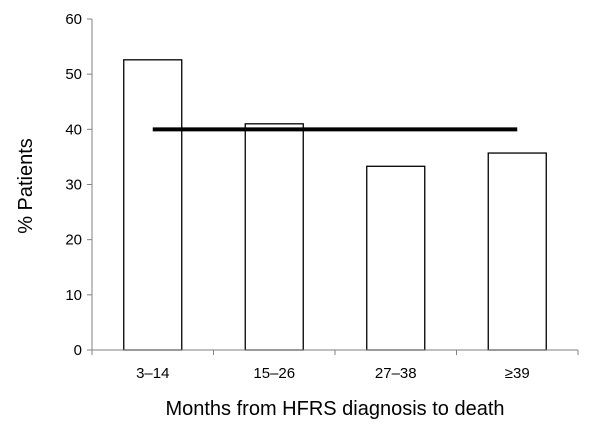 Image resolution: width=600 pixels, height=428 pixels. I want to click on y-tick-label: 30, so click(73, 185).